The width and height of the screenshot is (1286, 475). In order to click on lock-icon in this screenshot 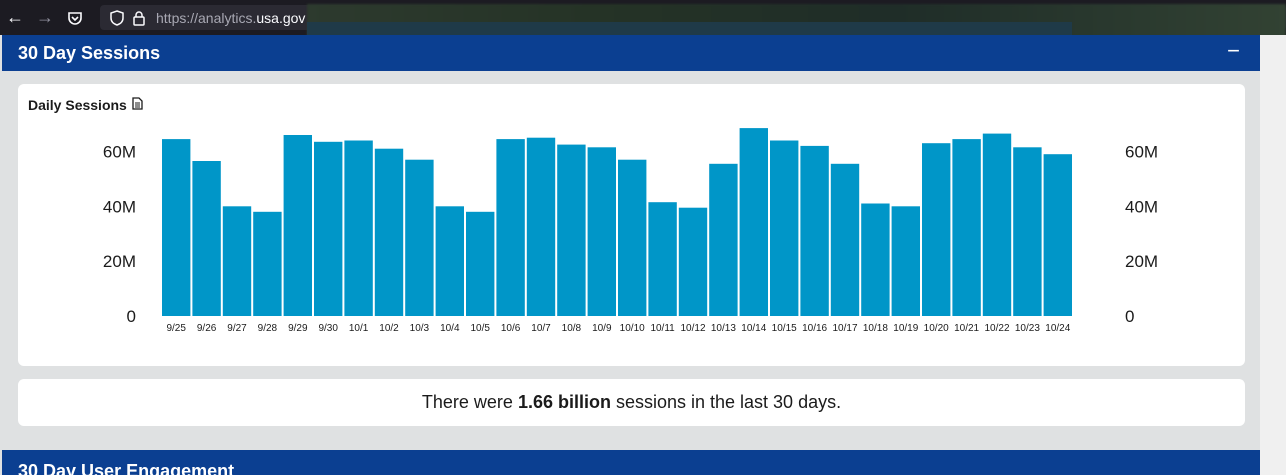, I will do `click(139, 18)`.